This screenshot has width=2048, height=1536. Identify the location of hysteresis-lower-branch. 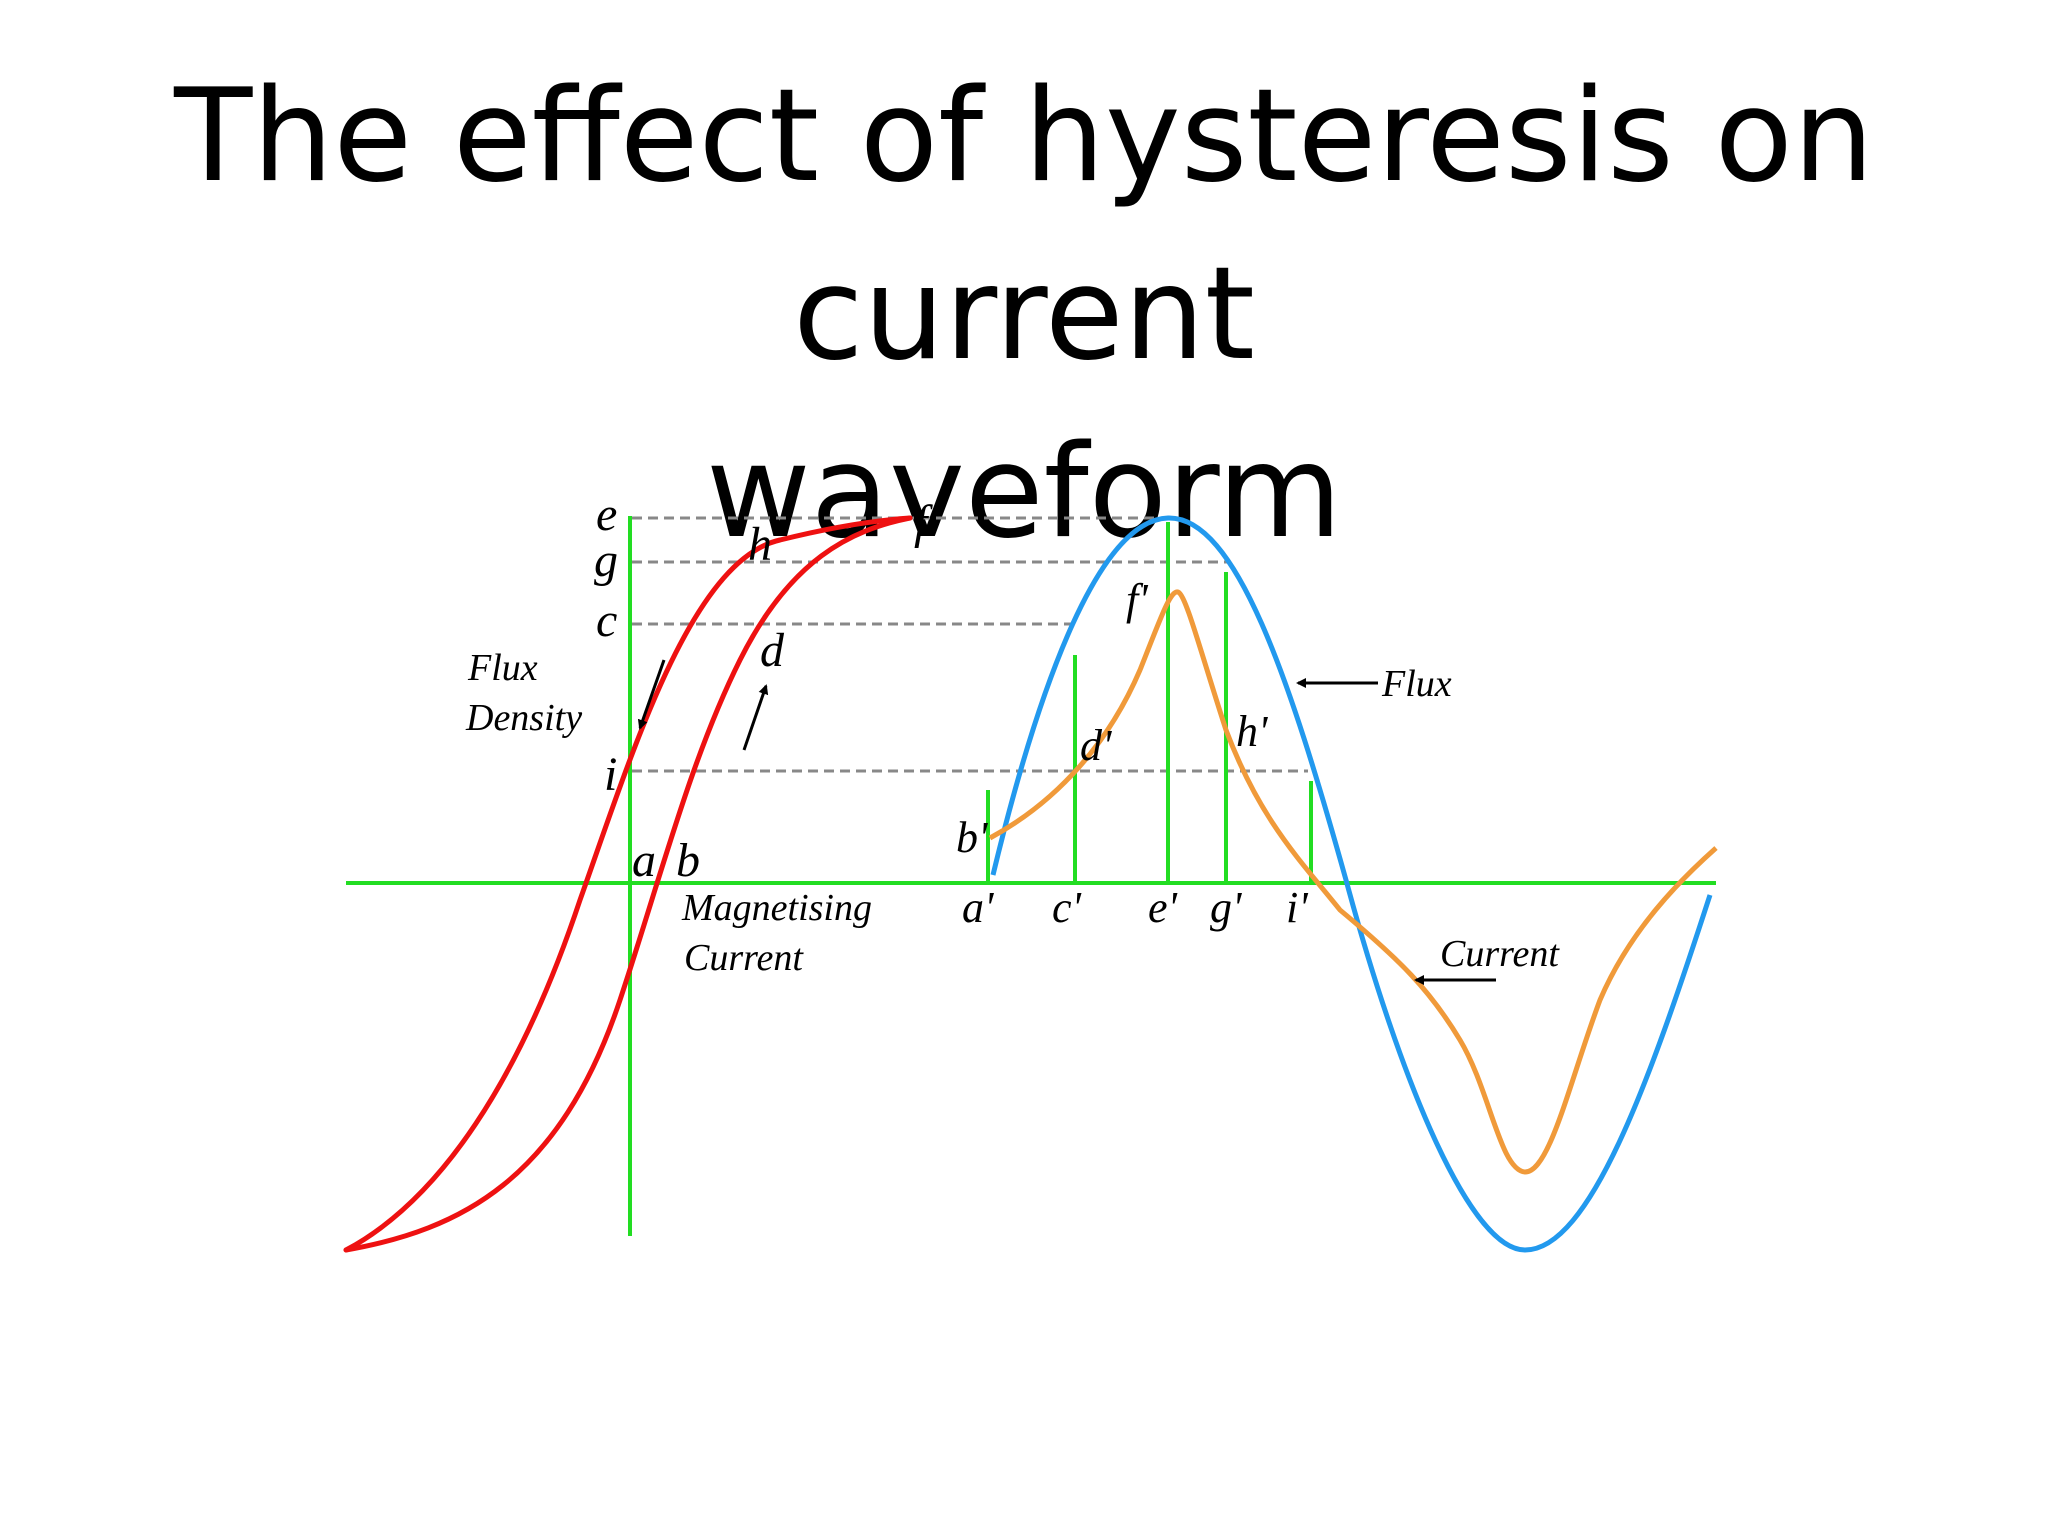
(628, 884).